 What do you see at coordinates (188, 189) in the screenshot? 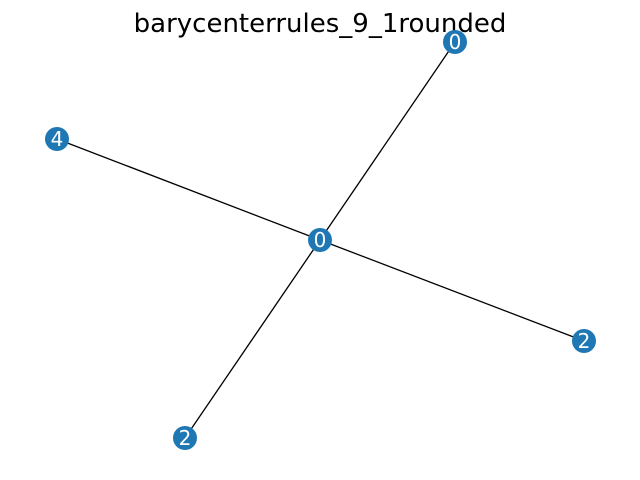
I see `edge-center-left` at bounding box center [188, 189].